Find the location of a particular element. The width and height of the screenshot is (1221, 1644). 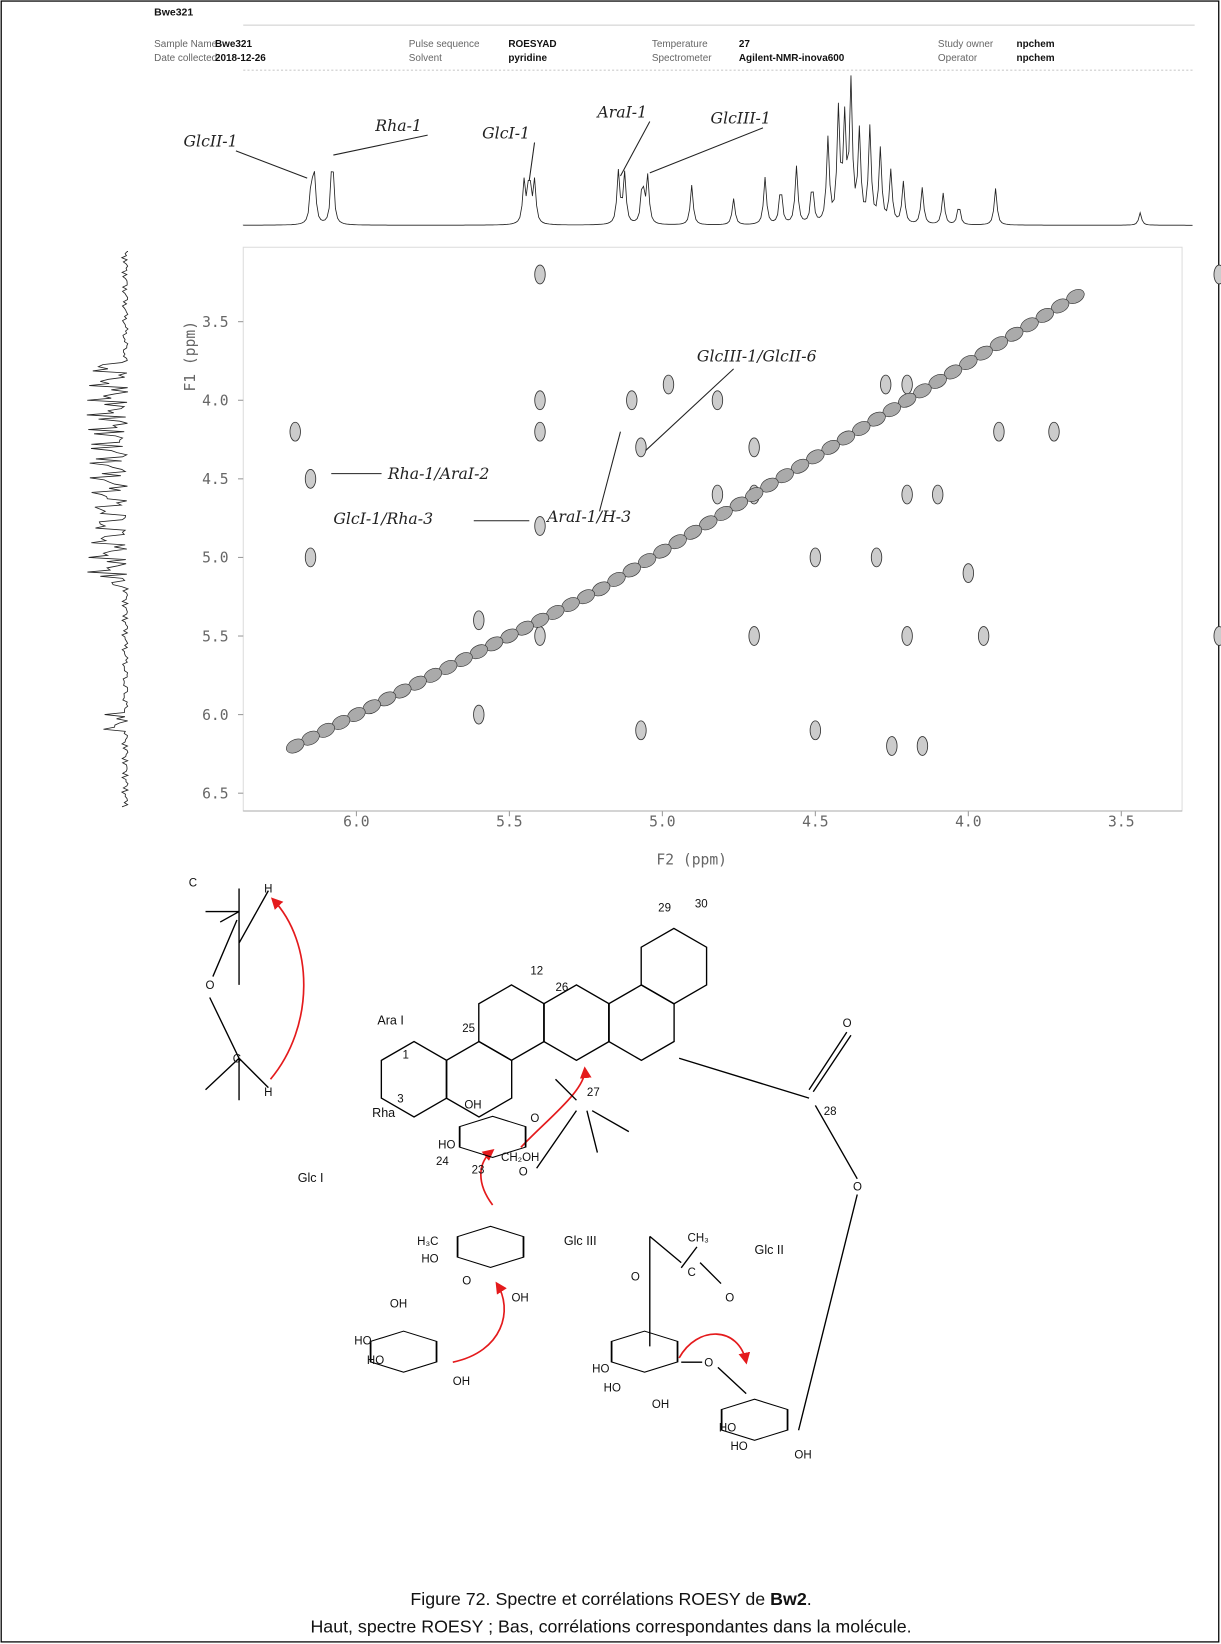

correlation-label: Rha-1/AraI-2 is located at coordinates (438, 473).